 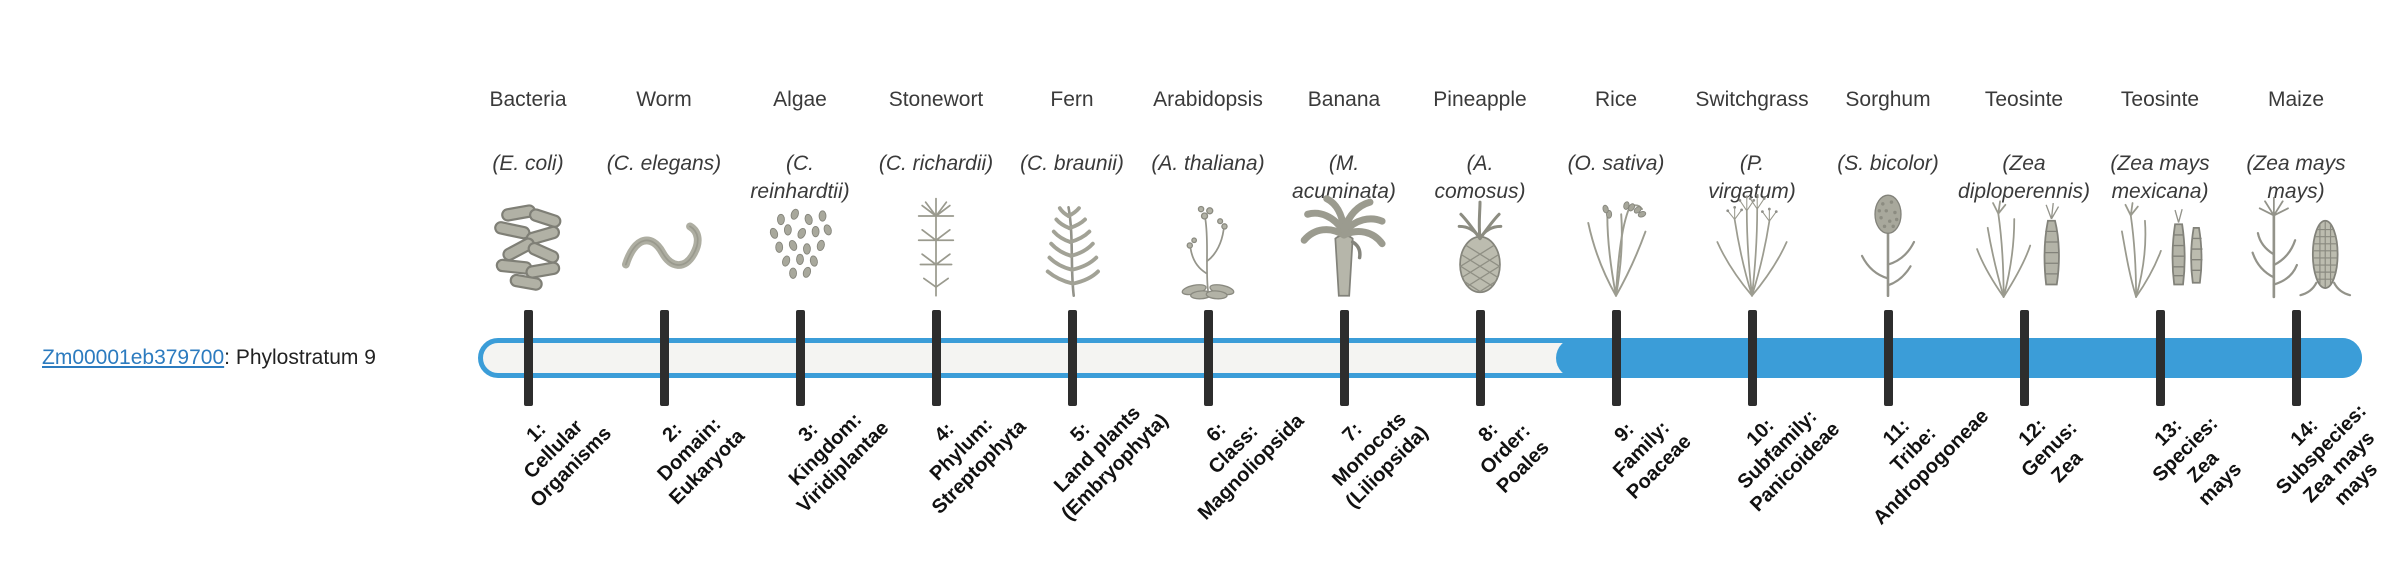 I want to click on species-column: Teosinte (Zea diploperennis), so click(x=2024, y=181).